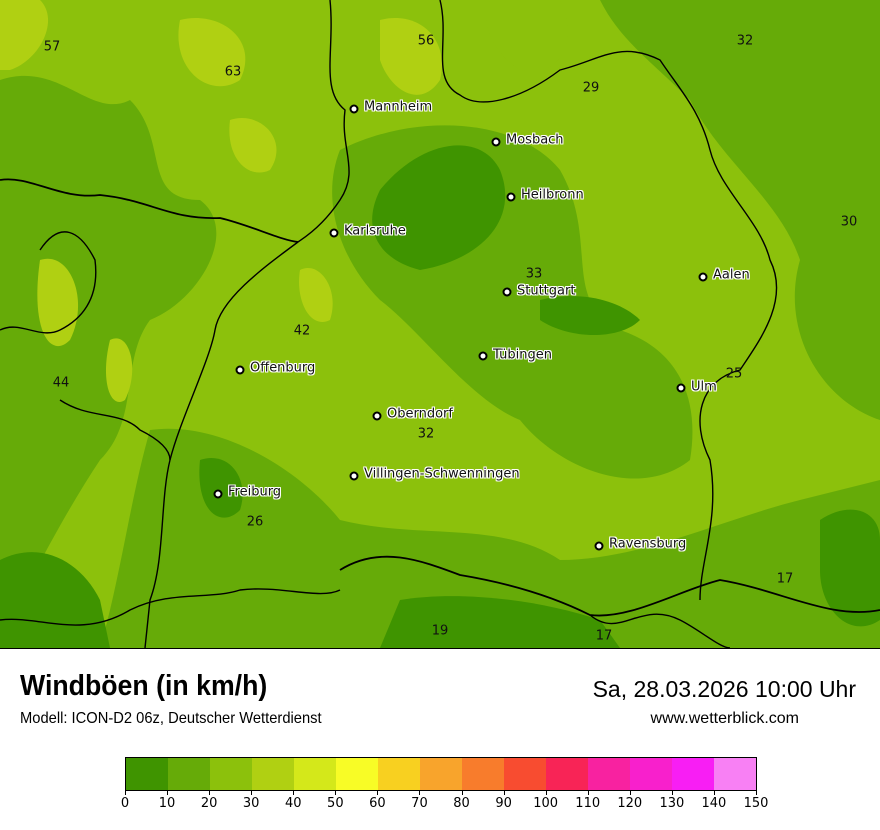 The image size is (880, 830). What do you see at coordinates (461, 803) in the screenshot?
I see `legend-tick-label: 80` at bounding box center [461, 803].